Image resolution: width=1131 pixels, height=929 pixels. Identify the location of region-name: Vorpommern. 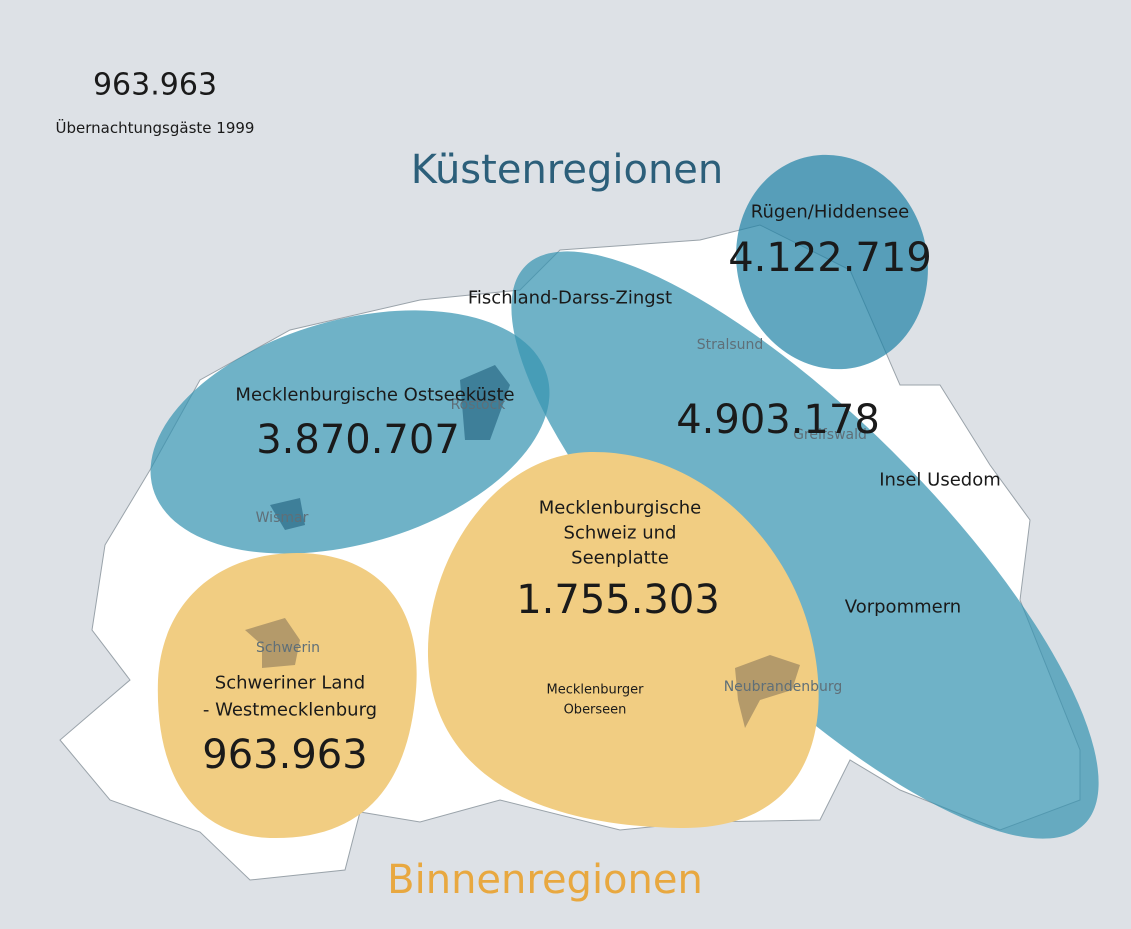
(903, 607).